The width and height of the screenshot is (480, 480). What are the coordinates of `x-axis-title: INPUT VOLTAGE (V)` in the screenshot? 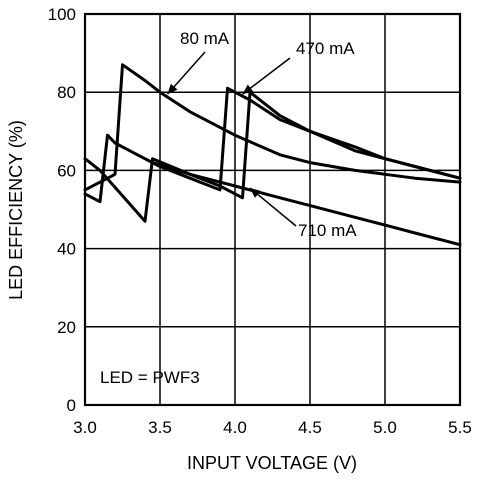 It's located at (272, 463).